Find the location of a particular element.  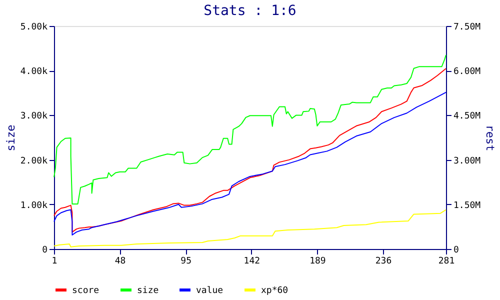

legend-label: xp*60 is located at coordinates (274, 291).